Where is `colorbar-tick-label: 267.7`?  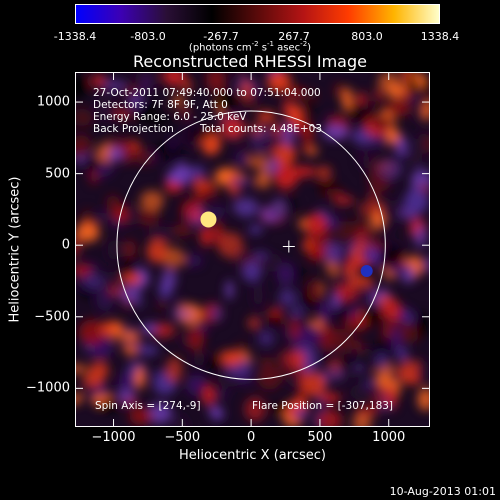
colorbar-tick-label: 267.7 is located at coordinates (294, 36).